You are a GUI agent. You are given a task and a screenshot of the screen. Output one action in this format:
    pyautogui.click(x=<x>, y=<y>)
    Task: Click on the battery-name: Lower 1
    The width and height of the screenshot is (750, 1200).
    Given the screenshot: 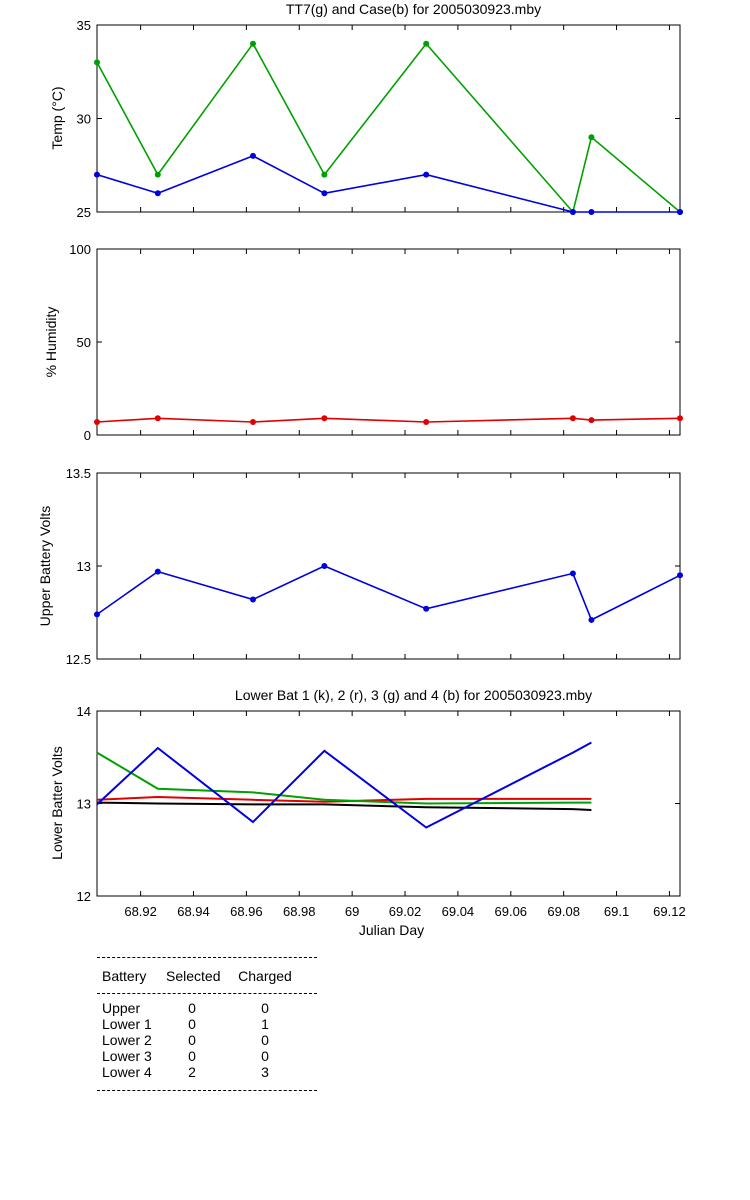 What is the action you would take?
    pyautogui.click(x=127, y=1024)
    